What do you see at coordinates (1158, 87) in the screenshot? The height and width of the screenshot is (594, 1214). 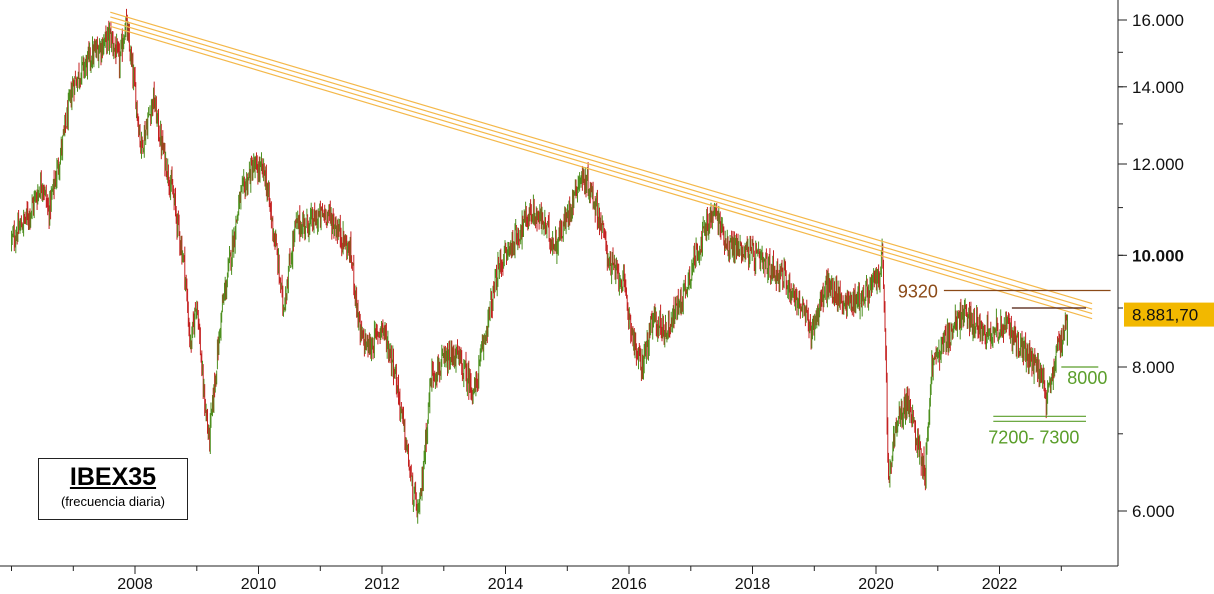 I see `y-tick-label: 14.000` at bounding box center [1158, 87].